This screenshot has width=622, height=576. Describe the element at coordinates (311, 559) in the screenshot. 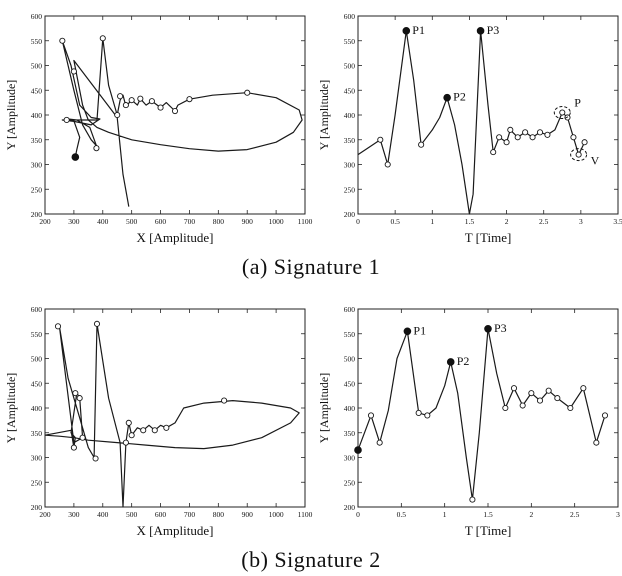

I see `caption-signature-2: (b) Signature 2` at that location.